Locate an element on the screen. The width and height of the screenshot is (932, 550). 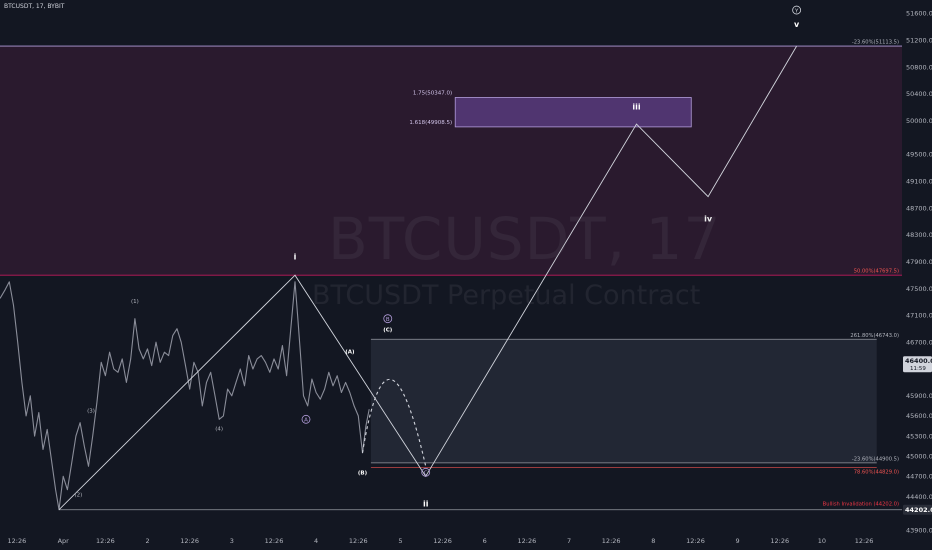
y-tick-label: 51200.0 is located at coordinates (919, 41).